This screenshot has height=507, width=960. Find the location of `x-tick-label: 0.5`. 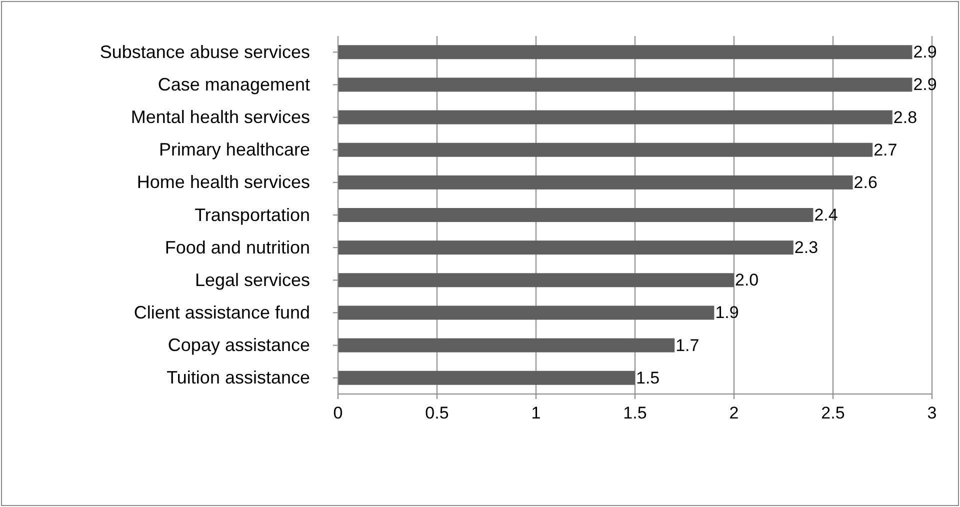

x-tick-label: 0.5 is located at coordinates (437, 412).